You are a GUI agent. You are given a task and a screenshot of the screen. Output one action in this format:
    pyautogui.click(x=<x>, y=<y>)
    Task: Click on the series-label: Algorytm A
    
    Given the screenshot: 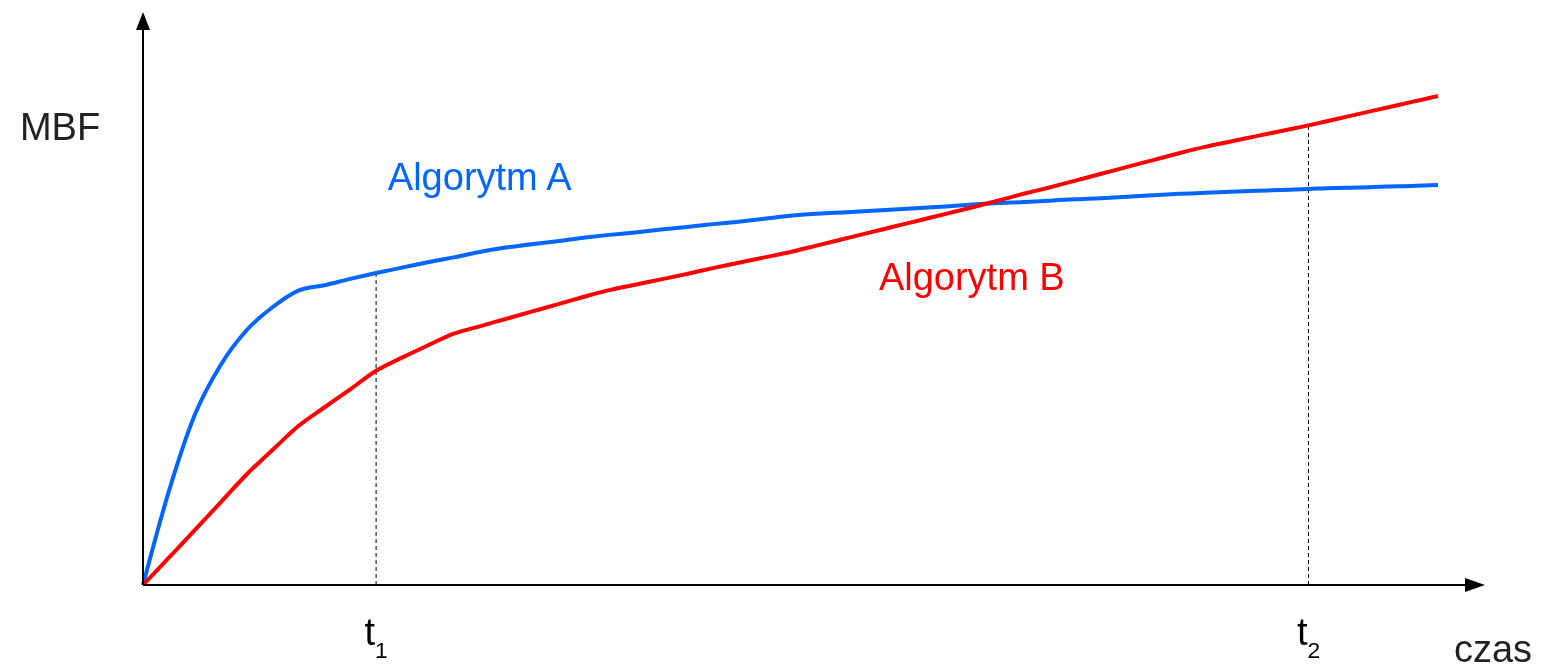 What is the action you would take?
    pyautogui.click(x=480, y=176)
    